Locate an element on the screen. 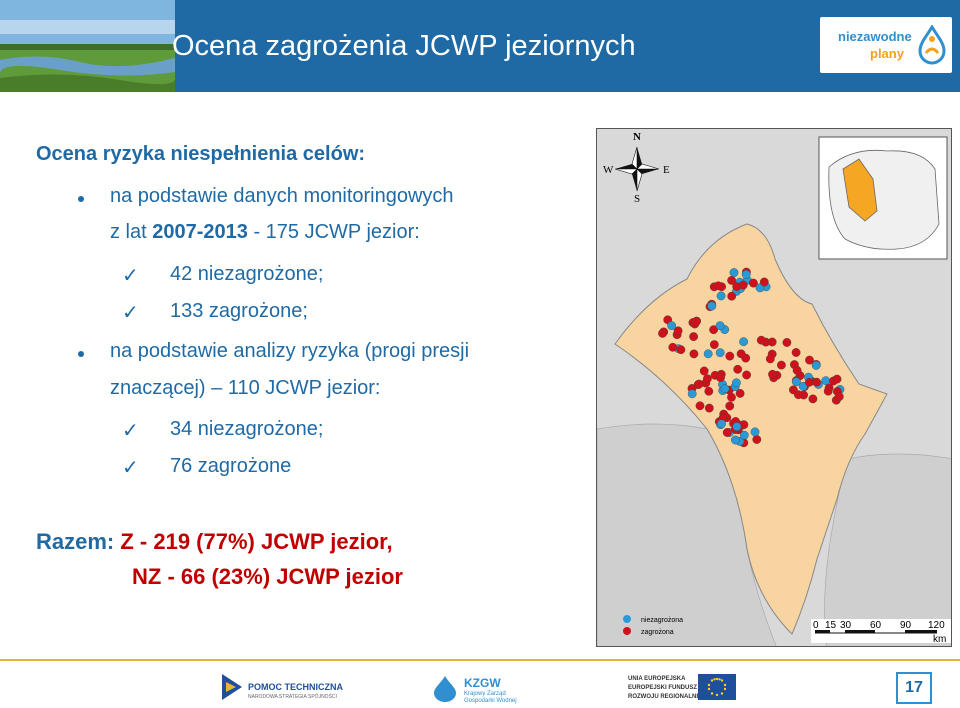  kzgw-logo-icon is located at coordinates (445, 689).